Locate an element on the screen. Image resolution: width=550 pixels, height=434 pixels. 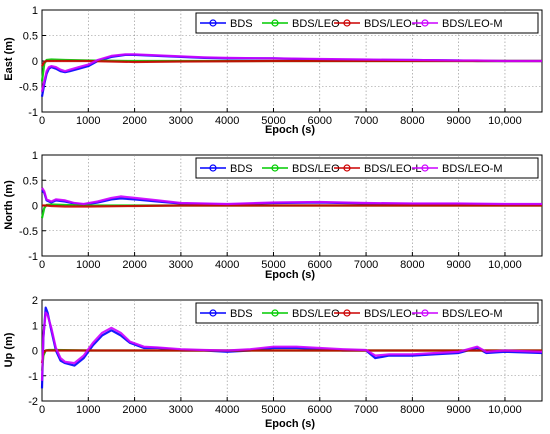
y-tick-label: -2 is located at coordinates (33, 402).